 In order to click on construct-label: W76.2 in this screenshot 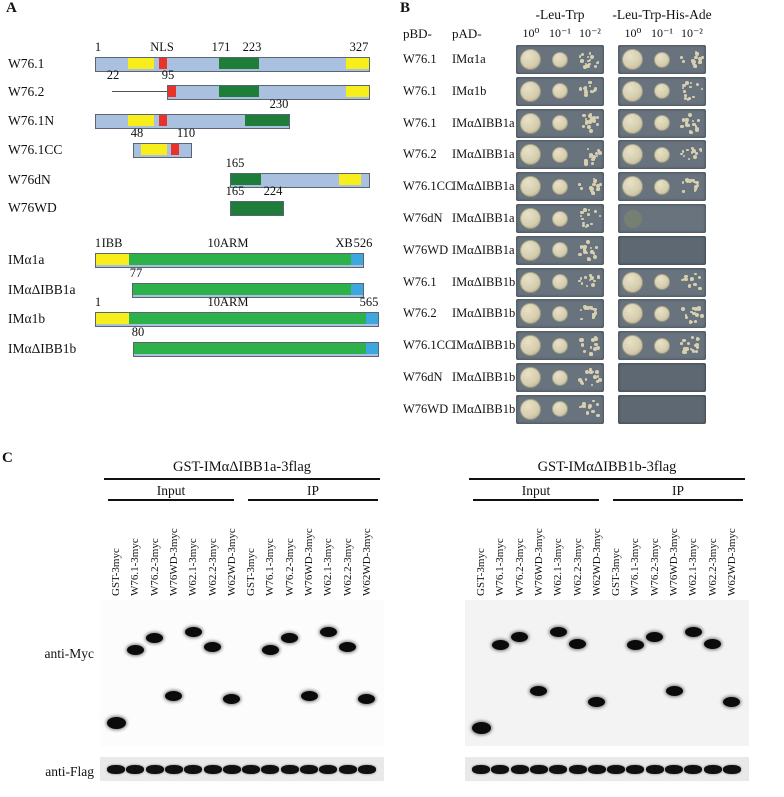, I will do `click(26, 91)`.